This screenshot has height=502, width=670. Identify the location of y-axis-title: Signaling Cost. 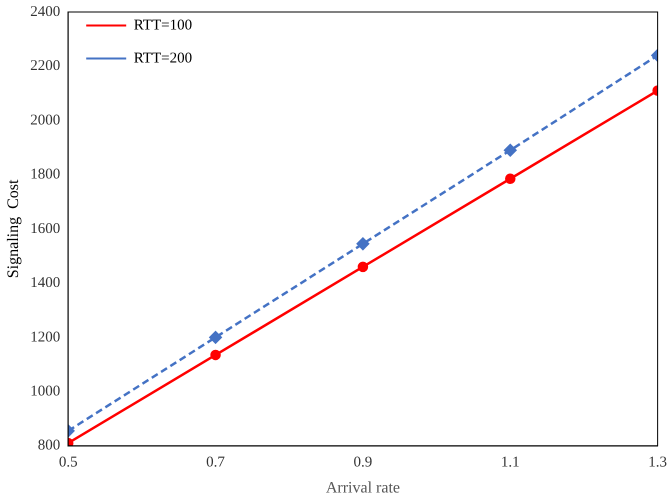
(13, 228).